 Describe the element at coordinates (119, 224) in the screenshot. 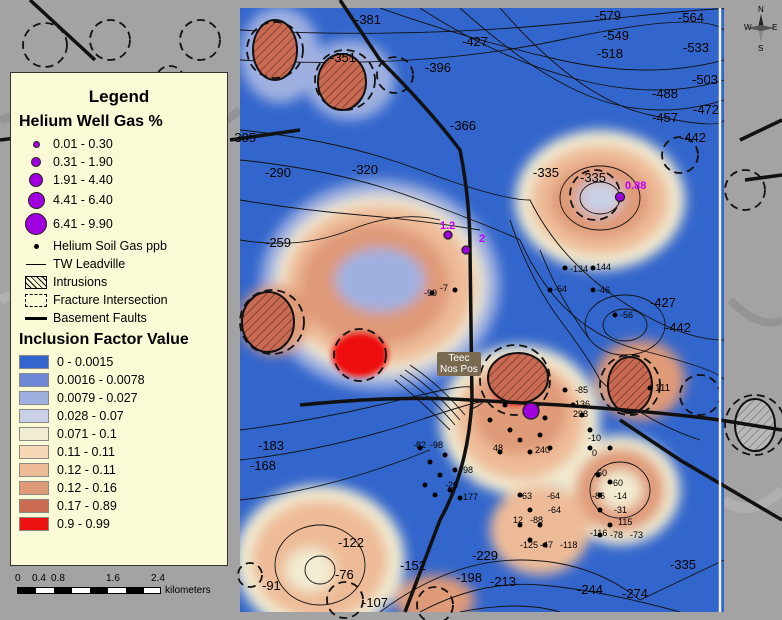

I see `legend-well-class: 6.41 - 9.90` at that location.